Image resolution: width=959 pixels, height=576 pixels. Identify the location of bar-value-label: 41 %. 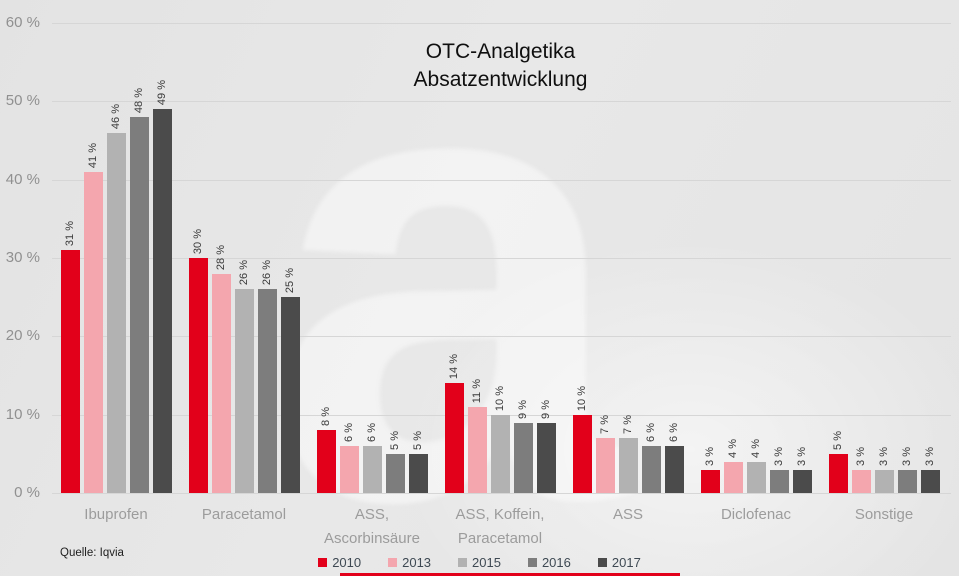
(93, 155).